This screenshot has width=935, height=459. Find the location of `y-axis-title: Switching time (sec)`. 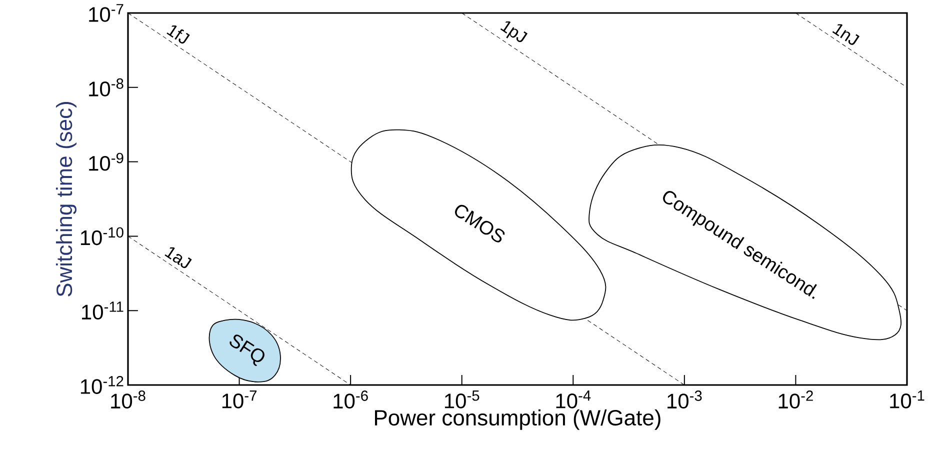

y-axis-title: Switching time (sec) is located at coordinates (66, 199).